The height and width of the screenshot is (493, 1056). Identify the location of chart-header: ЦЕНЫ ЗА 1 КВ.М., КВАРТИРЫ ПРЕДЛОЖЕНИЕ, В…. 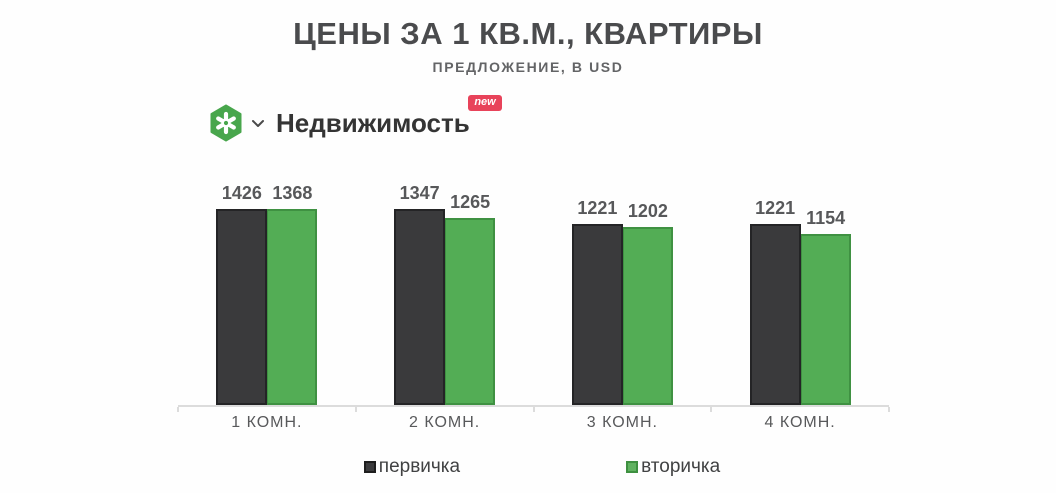
(528, 45).